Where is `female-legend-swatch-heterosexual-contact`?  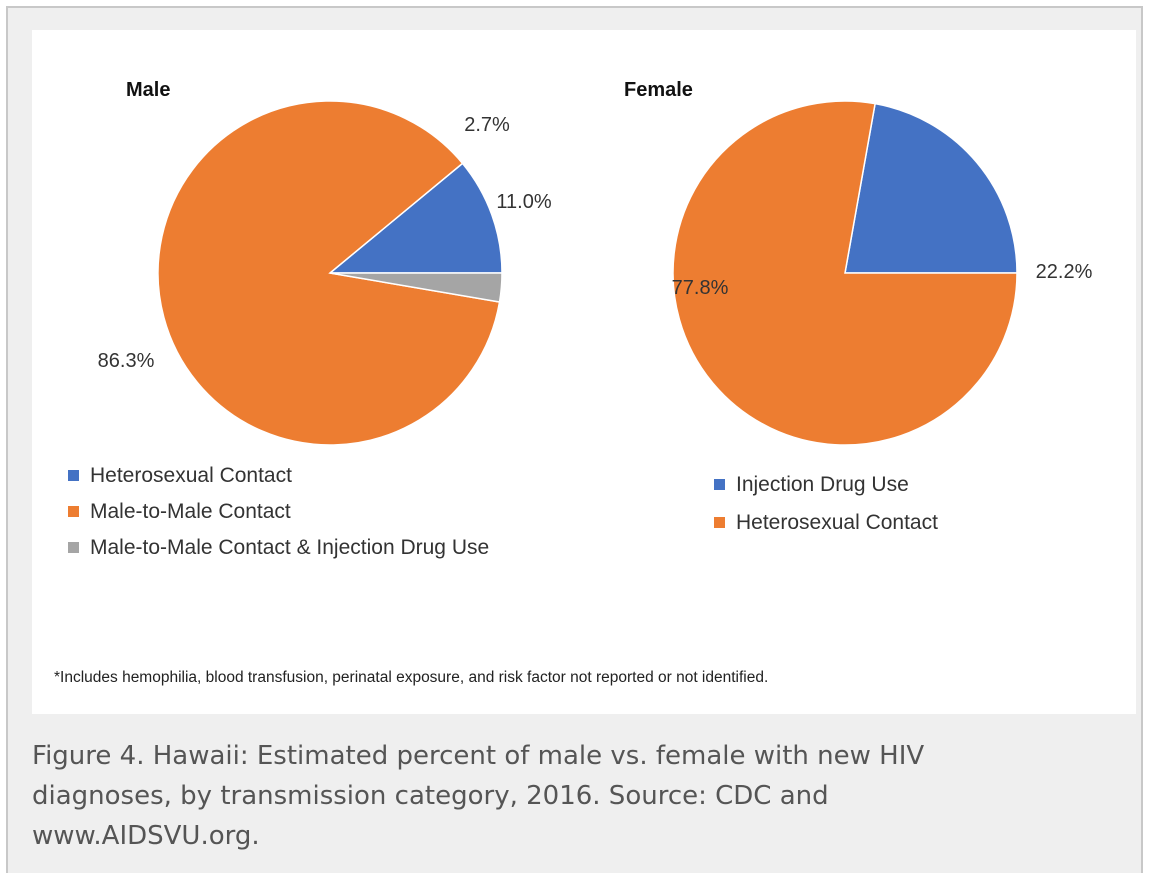 female-legend-swatch-heterosexual-contact is located at coordinates (719, 522).